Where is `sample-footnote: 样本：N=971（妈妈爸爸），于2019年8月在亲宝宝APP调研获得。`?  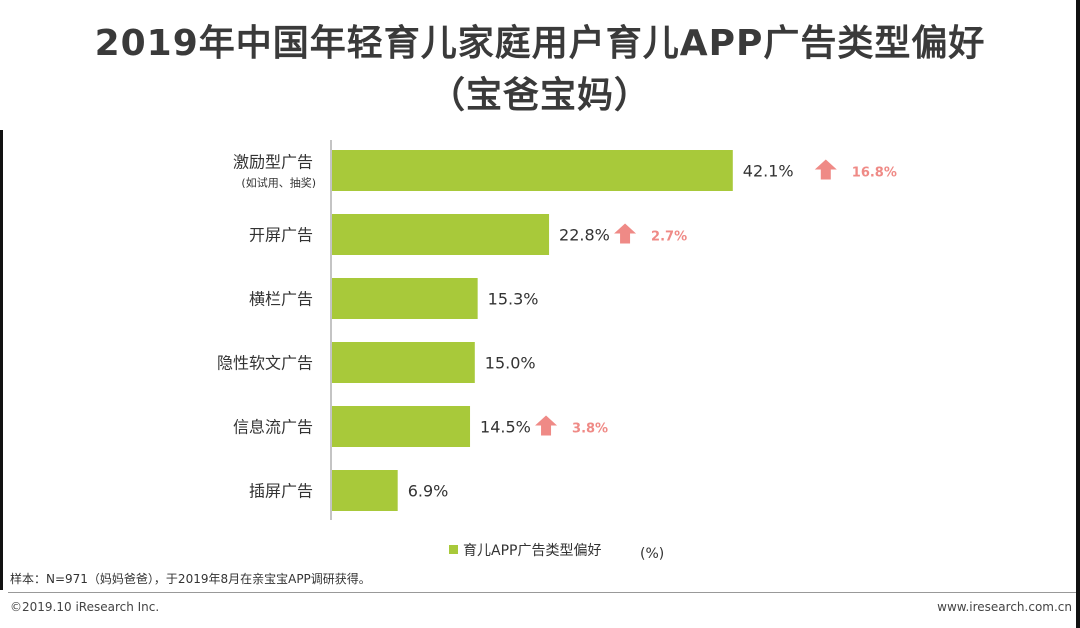 sample-footnote: 样本：N=971（妈妈爸爸），于2019年8月在亲宝宝APP调研获得。 is located at coordinates (190, 579).